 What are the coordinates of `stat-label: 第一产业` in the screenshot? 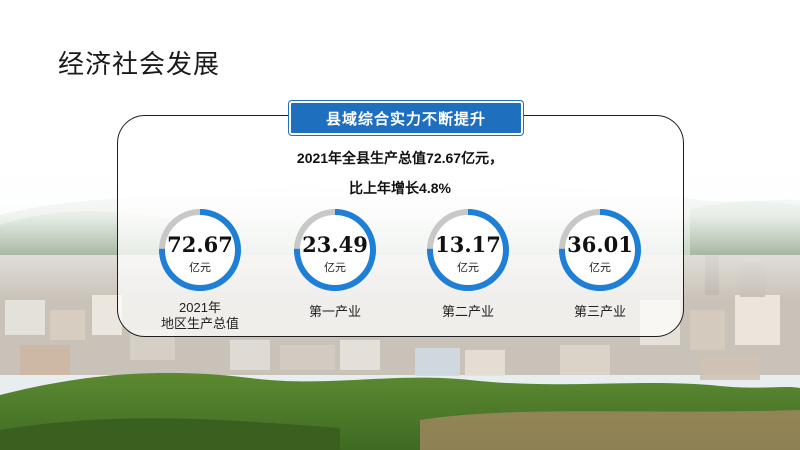 It's located at (334, 311).